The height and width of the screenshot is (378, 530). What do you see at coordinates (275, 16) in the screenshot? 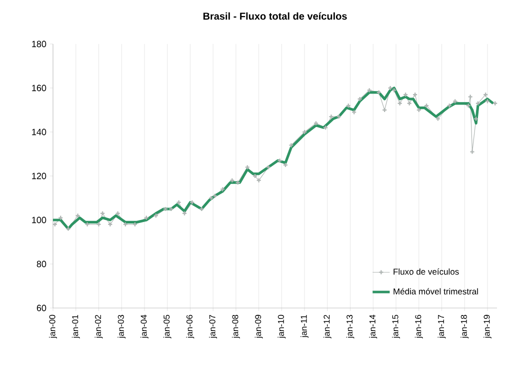
I see `chart-title: Brasil - Fluxo total de veículos` at bounding box center [275, 16].